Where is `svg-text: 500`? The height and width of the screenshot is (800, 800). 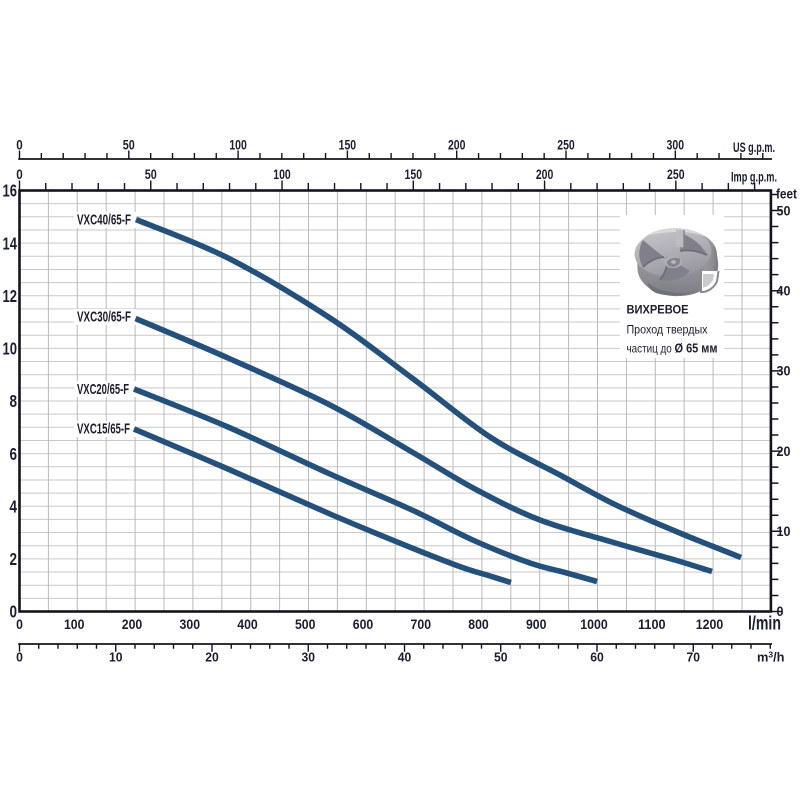
svg-text: 500 is located at coordinates (305, 624).